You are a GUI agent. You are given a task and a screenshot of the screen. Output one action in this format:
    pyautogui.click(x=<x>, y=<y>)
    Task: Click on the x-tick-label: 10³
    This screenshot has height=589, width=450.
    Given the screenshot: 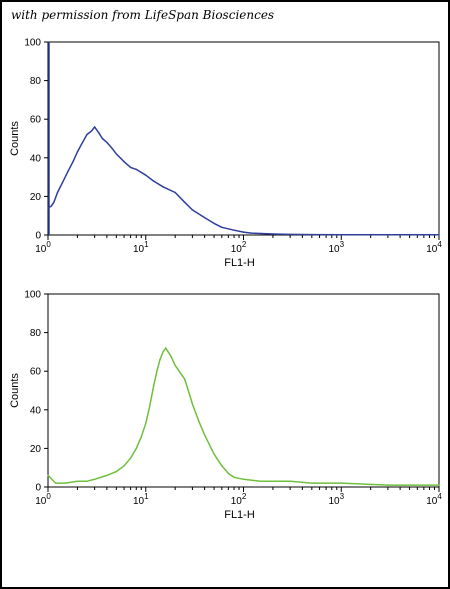 What is the action you would take?
    pyautogui.click(x=336, y=499)
    